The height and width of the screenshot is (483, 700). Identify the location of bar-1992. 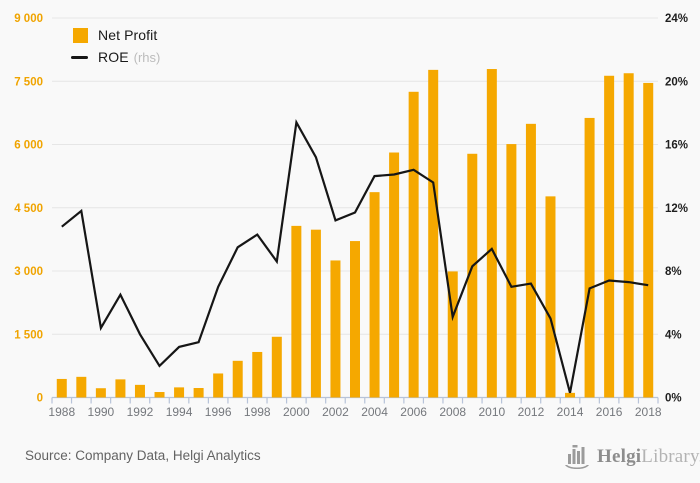
(139, 391).